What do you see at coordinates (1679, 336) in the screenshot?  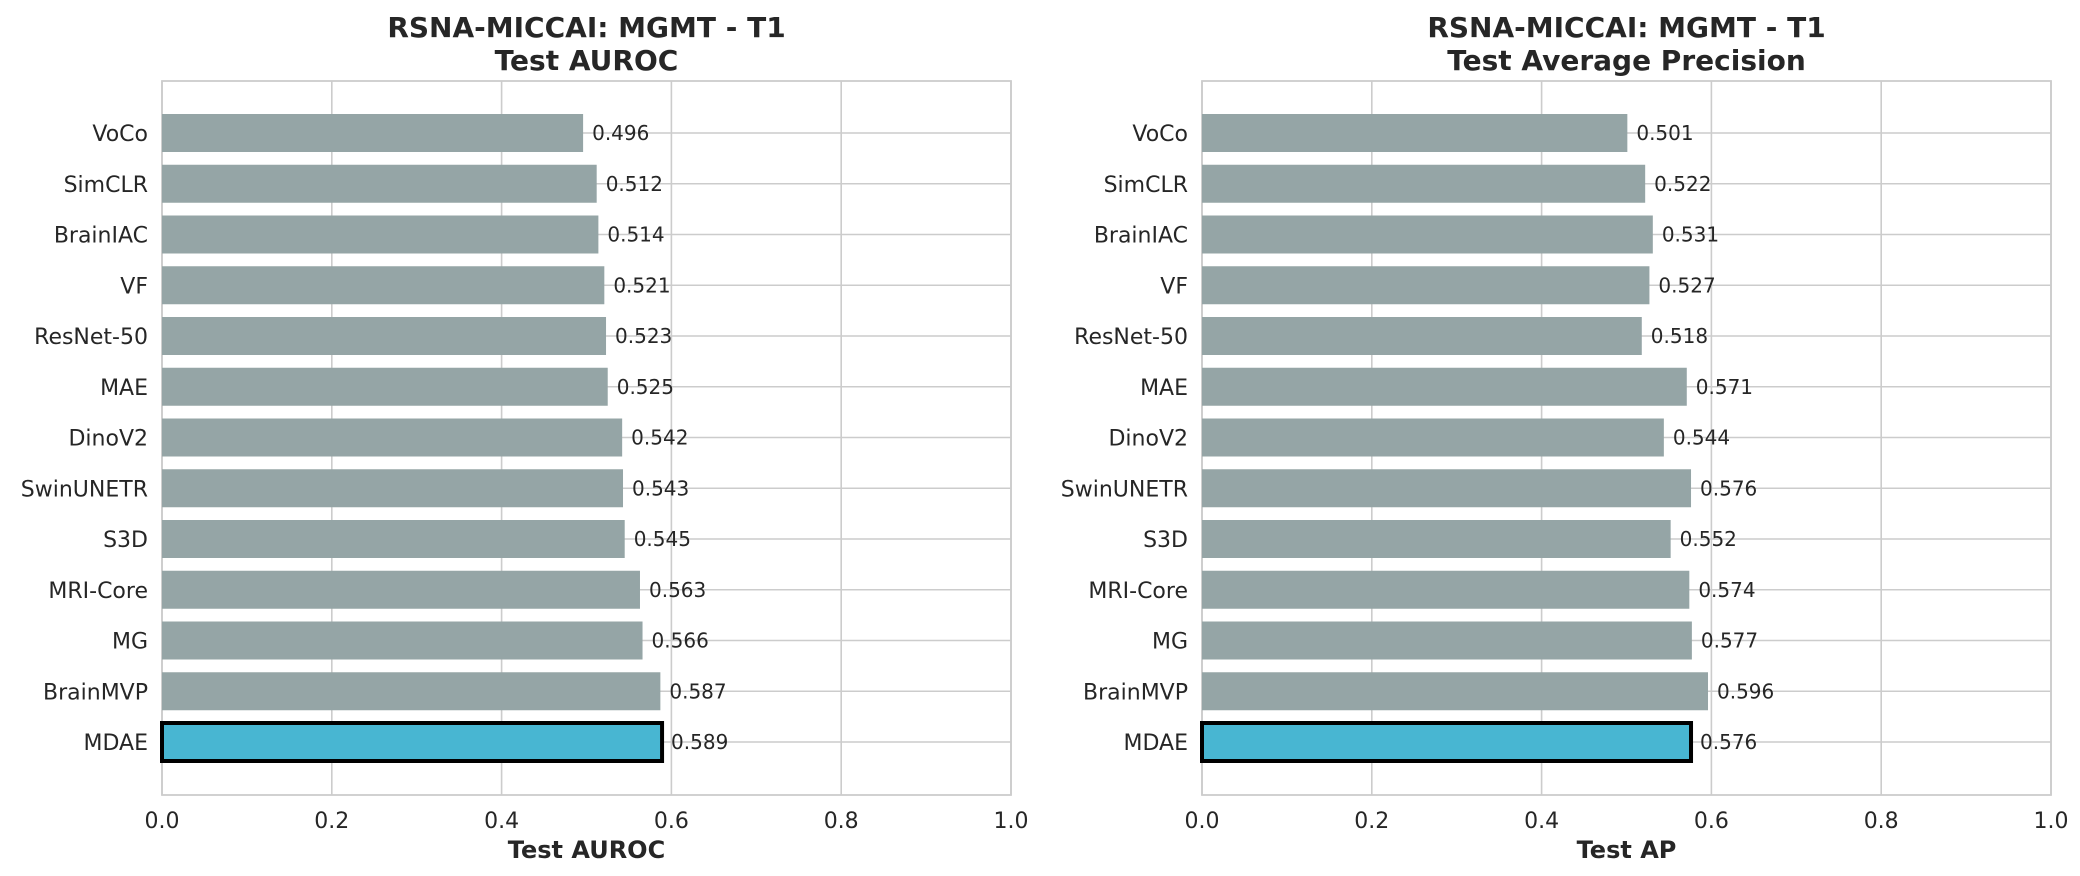 I see `data-label: 0.518` at bounding box center [1679, 336].